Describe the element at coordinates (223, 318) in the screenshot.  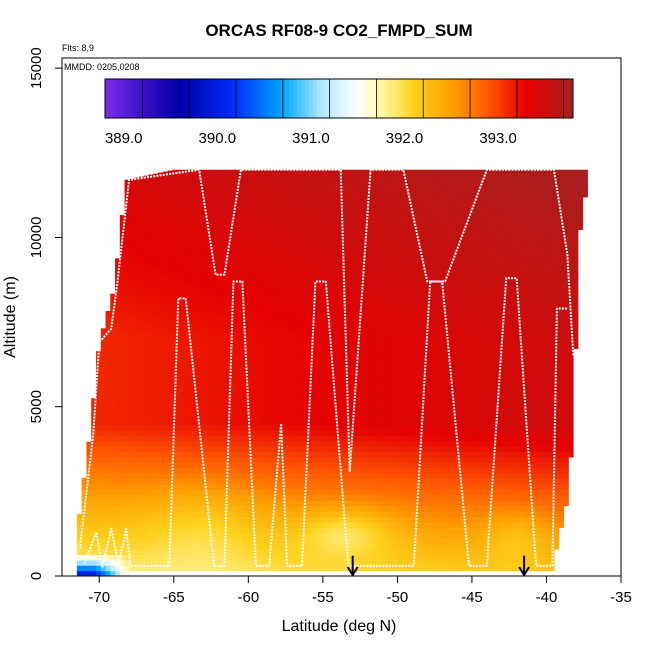
I see `field-cell-1927` at that location.